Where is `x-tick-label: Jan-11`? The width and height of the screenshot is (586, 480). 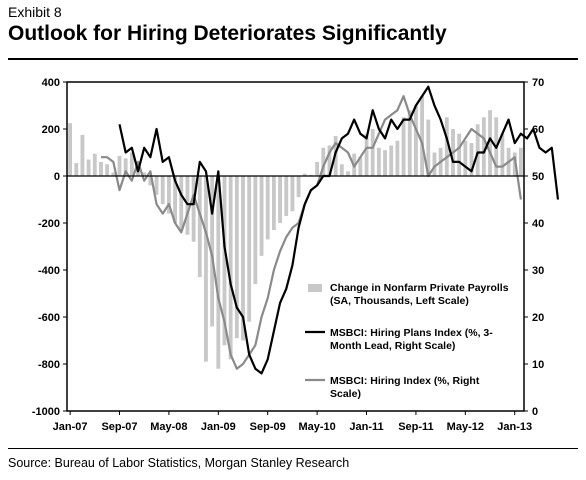
x-tick-label: Jan-11 is located at coordinates (366, 427).